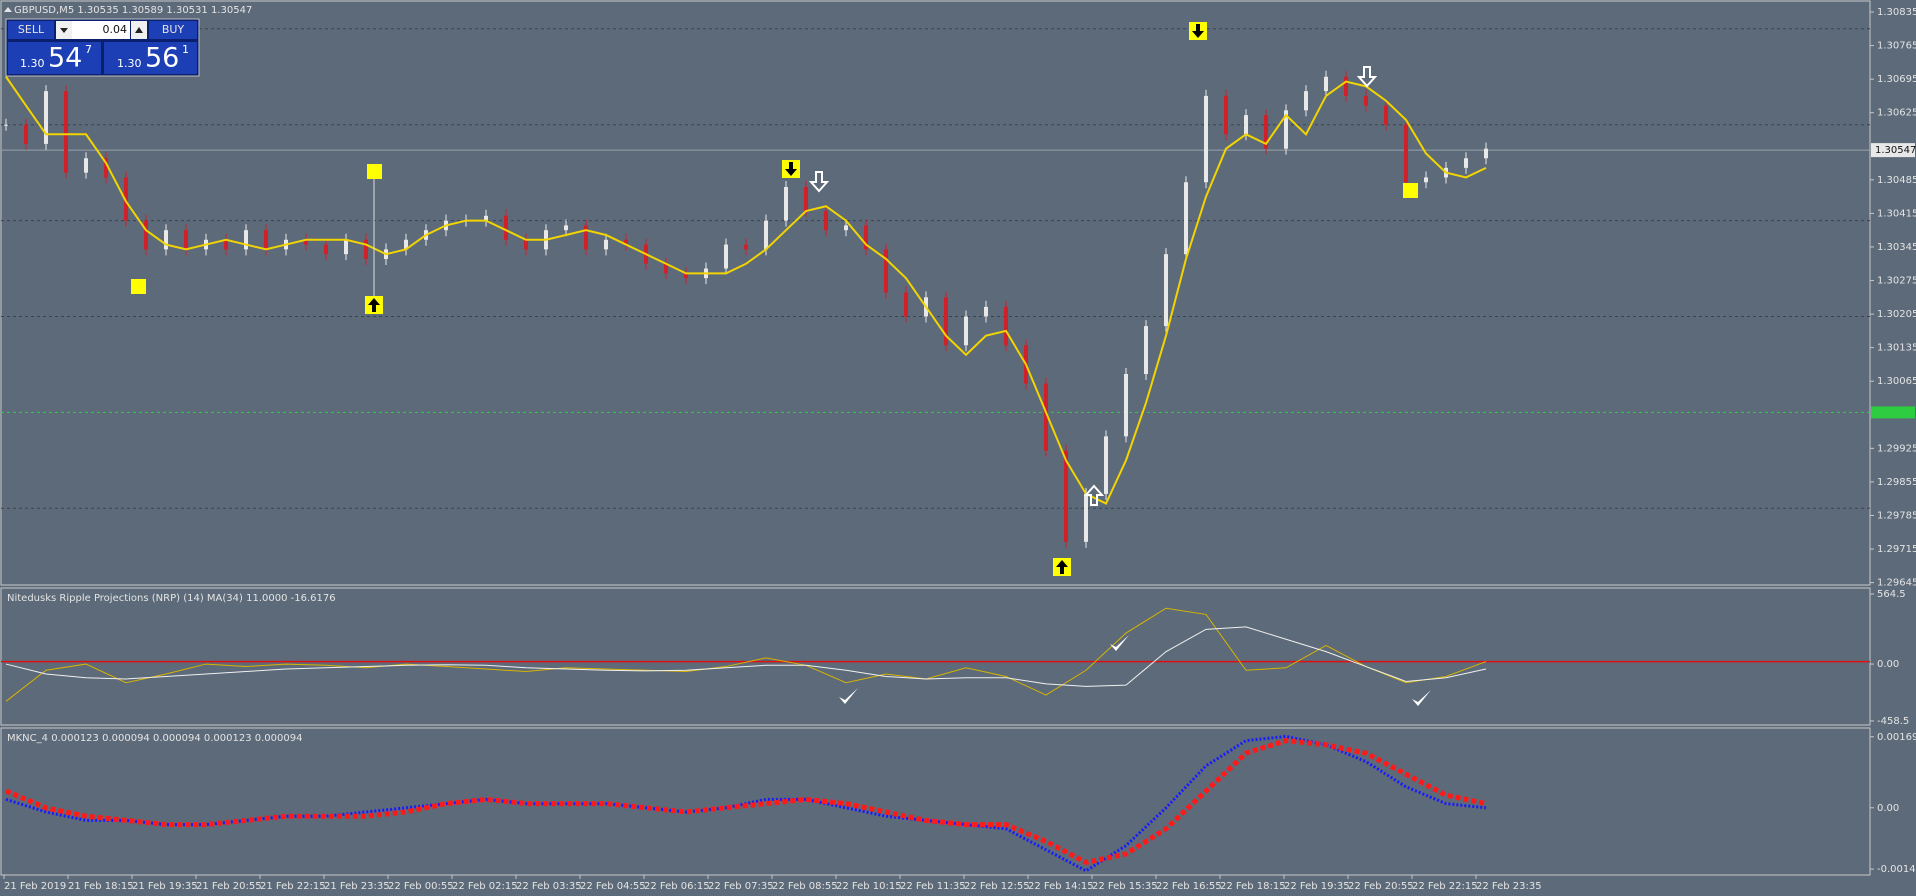 The height and width of the screenshot is (896, 1916). What do you see at coordinates (35, 886) in the screenshot?
I see `x-tick-label: 21 Feb 2019` at bounding box center [35, 886].